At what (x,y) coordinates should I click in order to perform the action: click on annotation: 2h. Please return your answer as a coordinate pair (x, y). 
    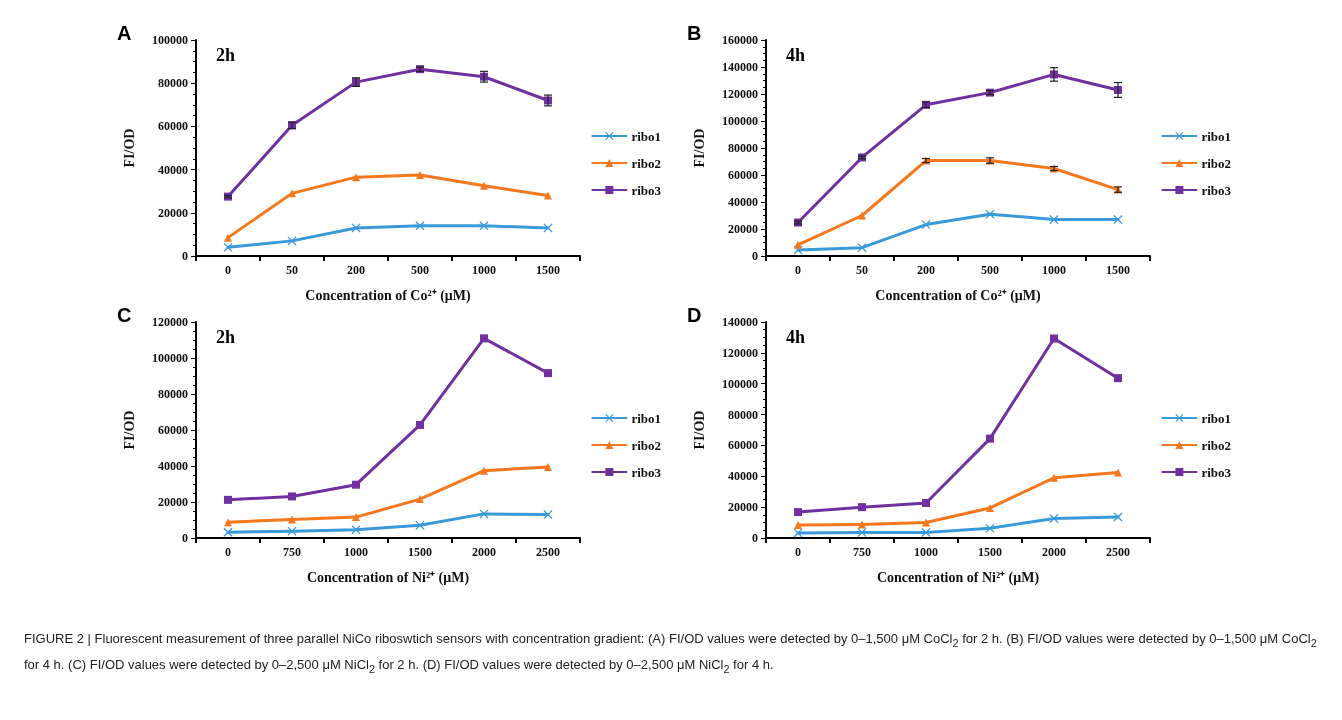
    Looking at the image, I should click on (226, 55).